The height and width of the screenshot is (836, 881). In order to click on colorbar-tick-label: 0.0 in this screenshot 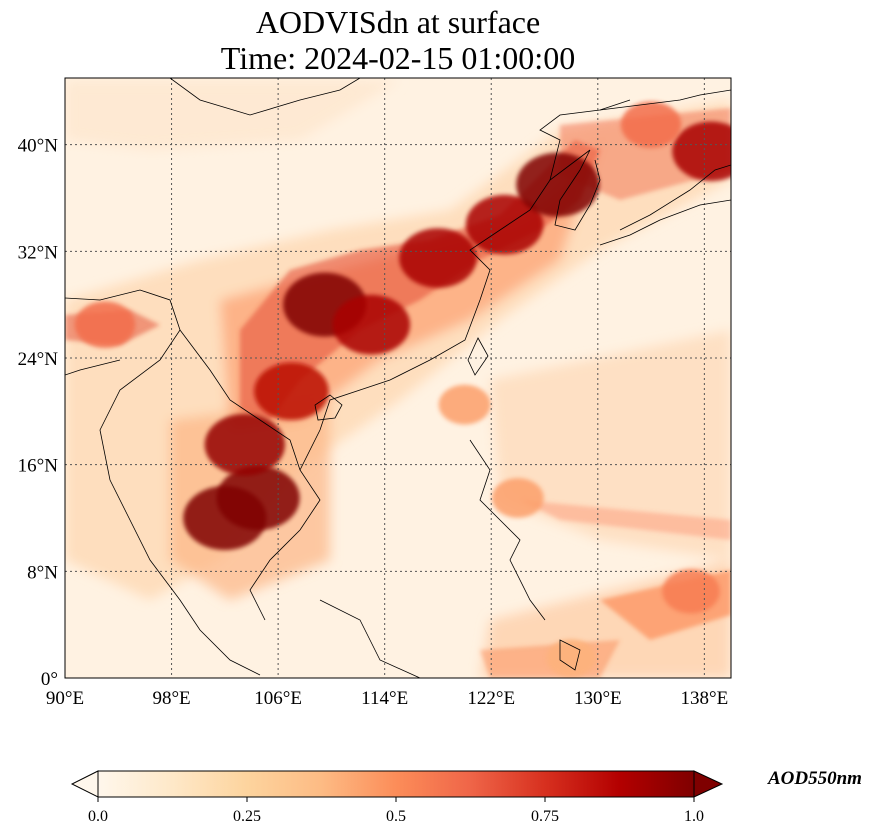, I will do `click(98, 816)`.